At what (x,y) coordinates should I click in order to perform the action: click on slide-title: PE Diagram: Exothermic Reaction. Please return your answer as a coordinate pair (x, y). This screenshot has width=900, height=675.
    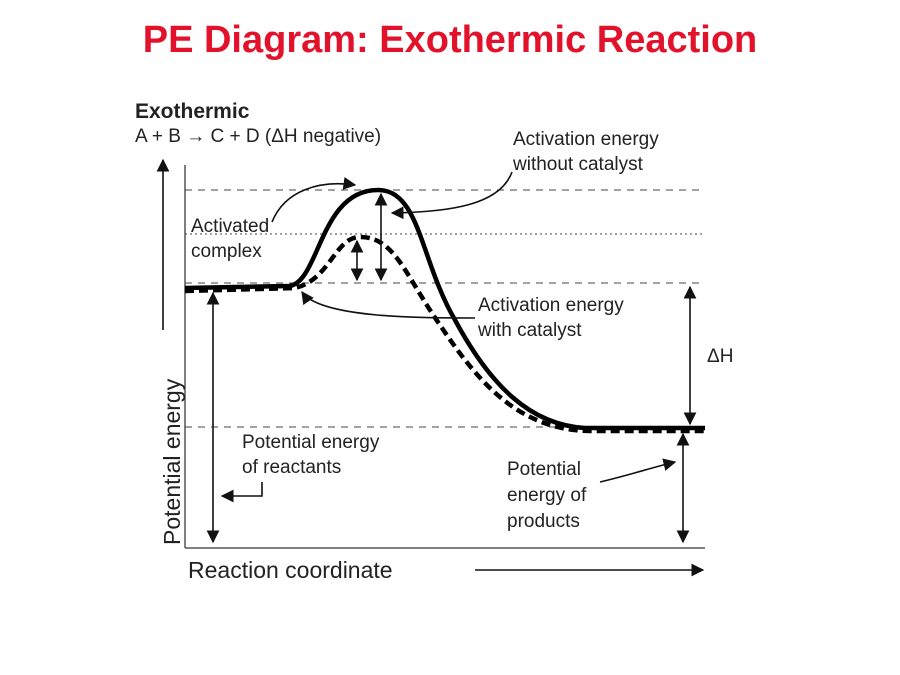
    Looking at the image, I should click on (450, 40).